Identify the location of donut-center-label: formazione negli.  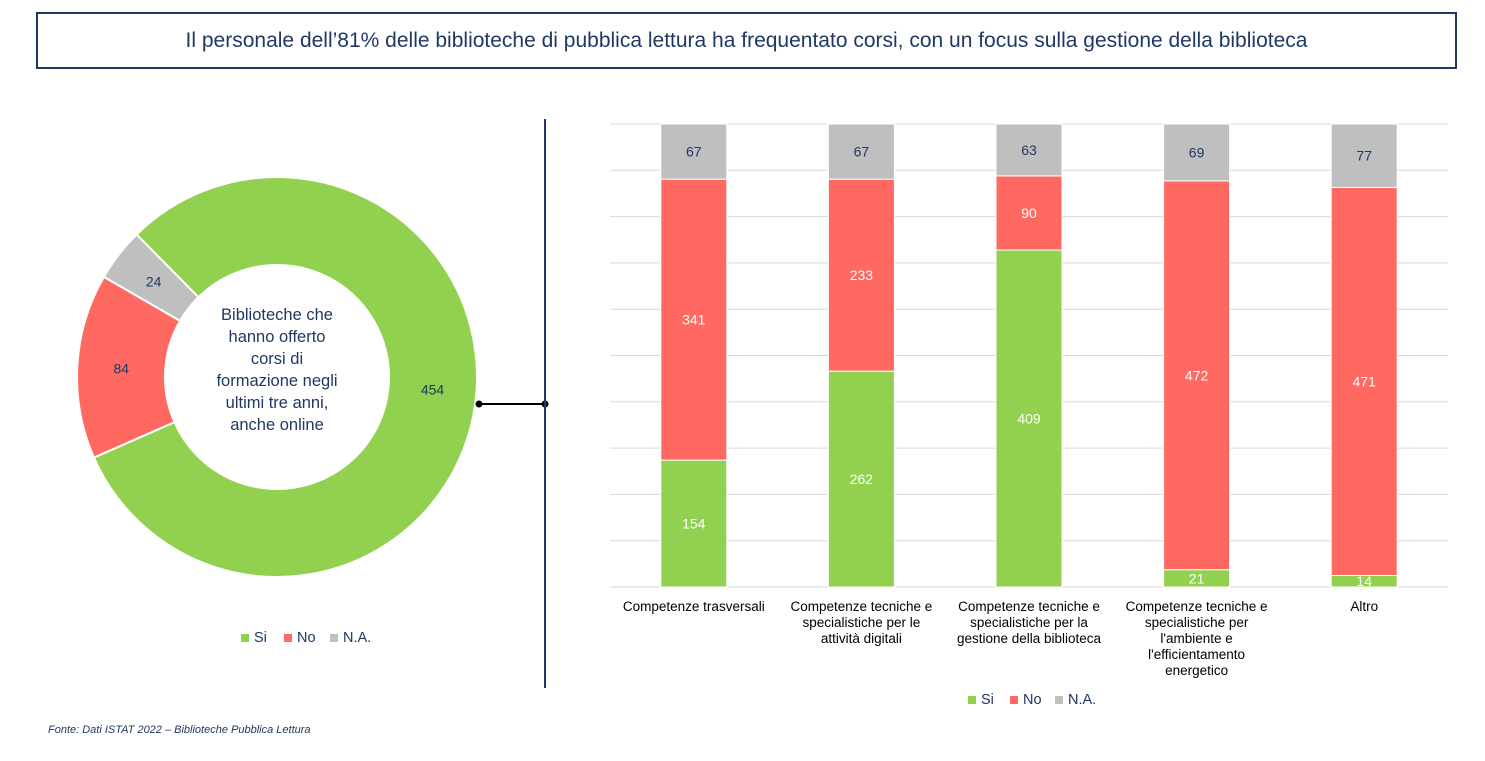
(276, 381).